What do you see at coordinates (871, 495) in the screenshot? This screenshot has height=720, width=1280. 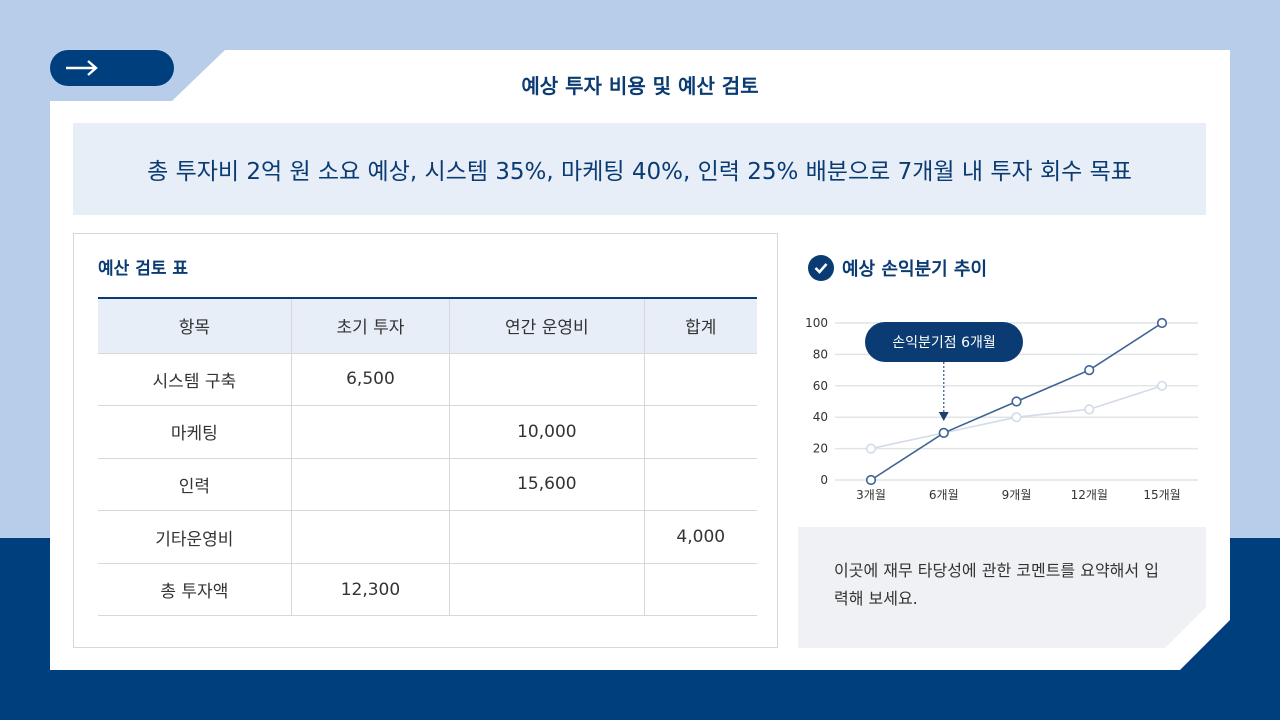 I see `x-tick-label: 3개월` at bounding box center [871, 495].